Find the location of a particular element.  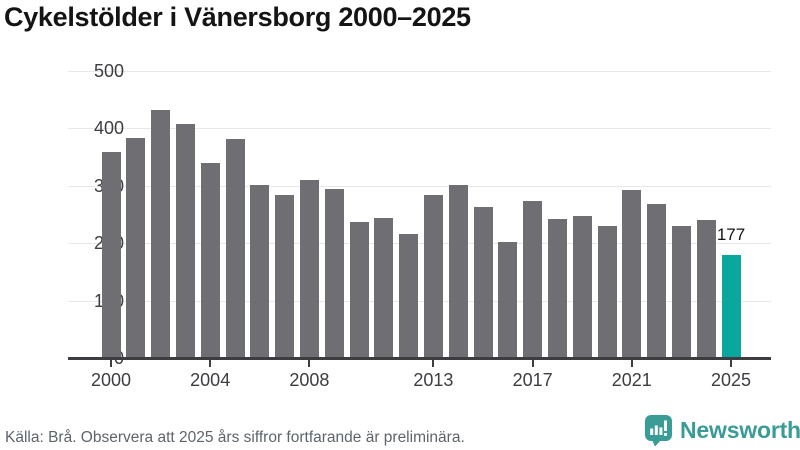

x-tick-2021 is located at coordinates (631, 363).